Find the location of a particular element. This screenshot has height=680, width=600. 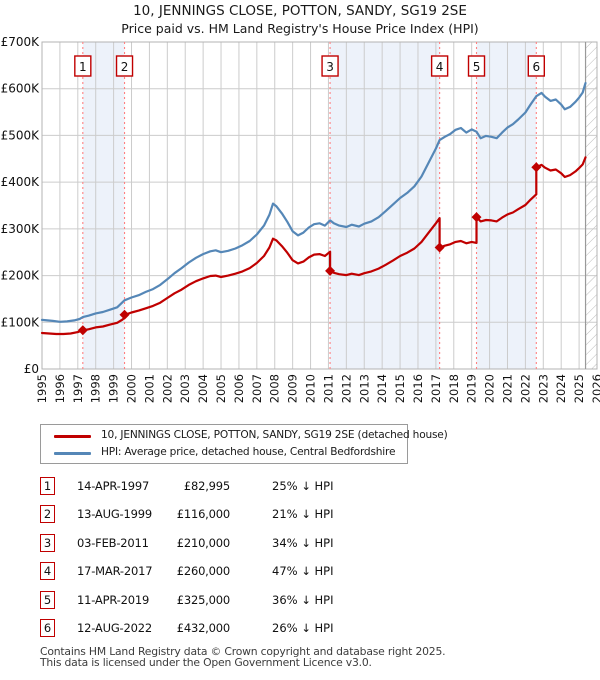

x-axis-label: 2008 is located at coordinates (275, 388).